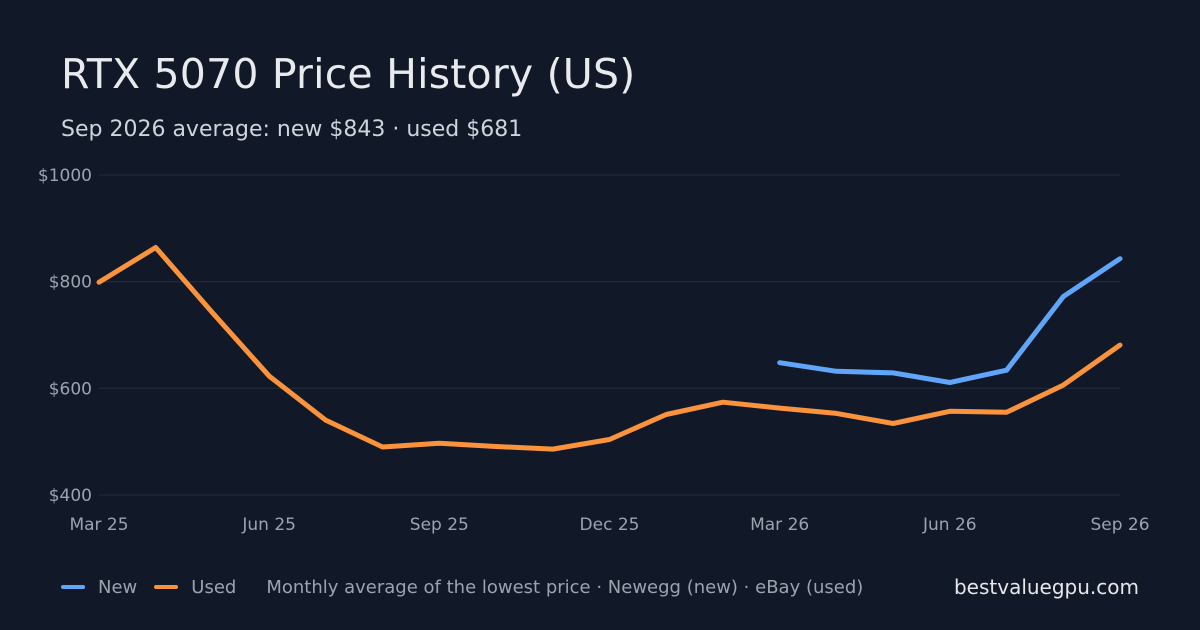  Describe the element at coordinates (98, 525) in the screenshot. I see `x-tick-label: Mar 25` at that location.